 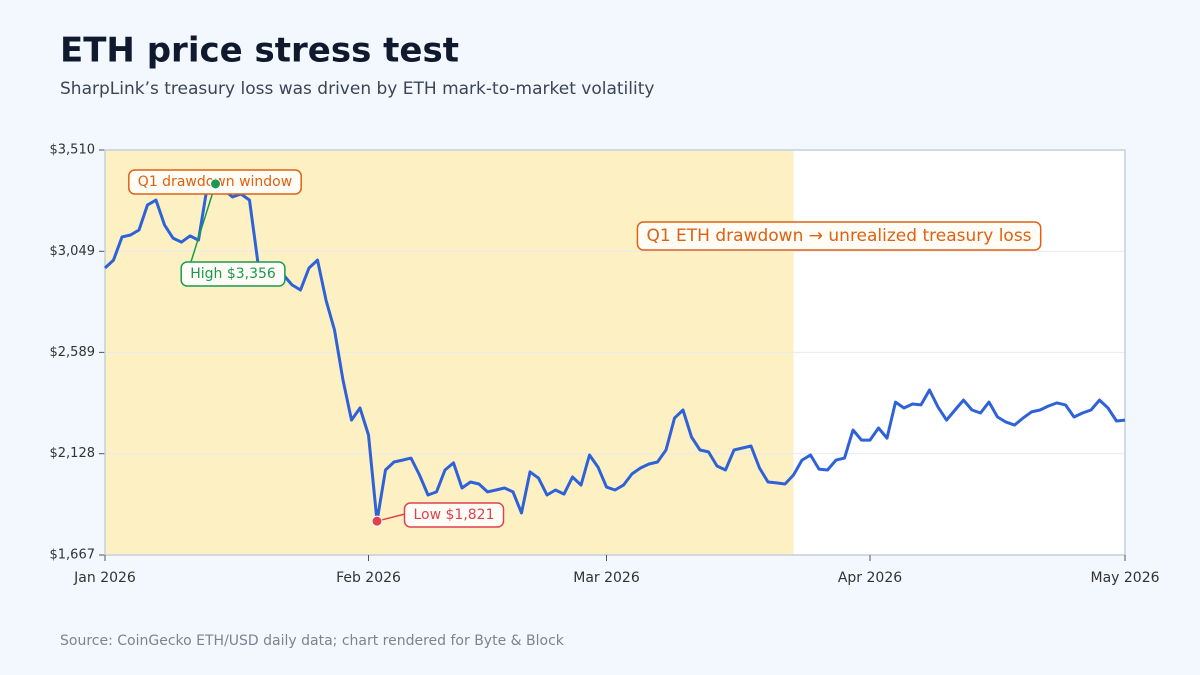 I want to click on low-label-box, so click(x=454, y=515).